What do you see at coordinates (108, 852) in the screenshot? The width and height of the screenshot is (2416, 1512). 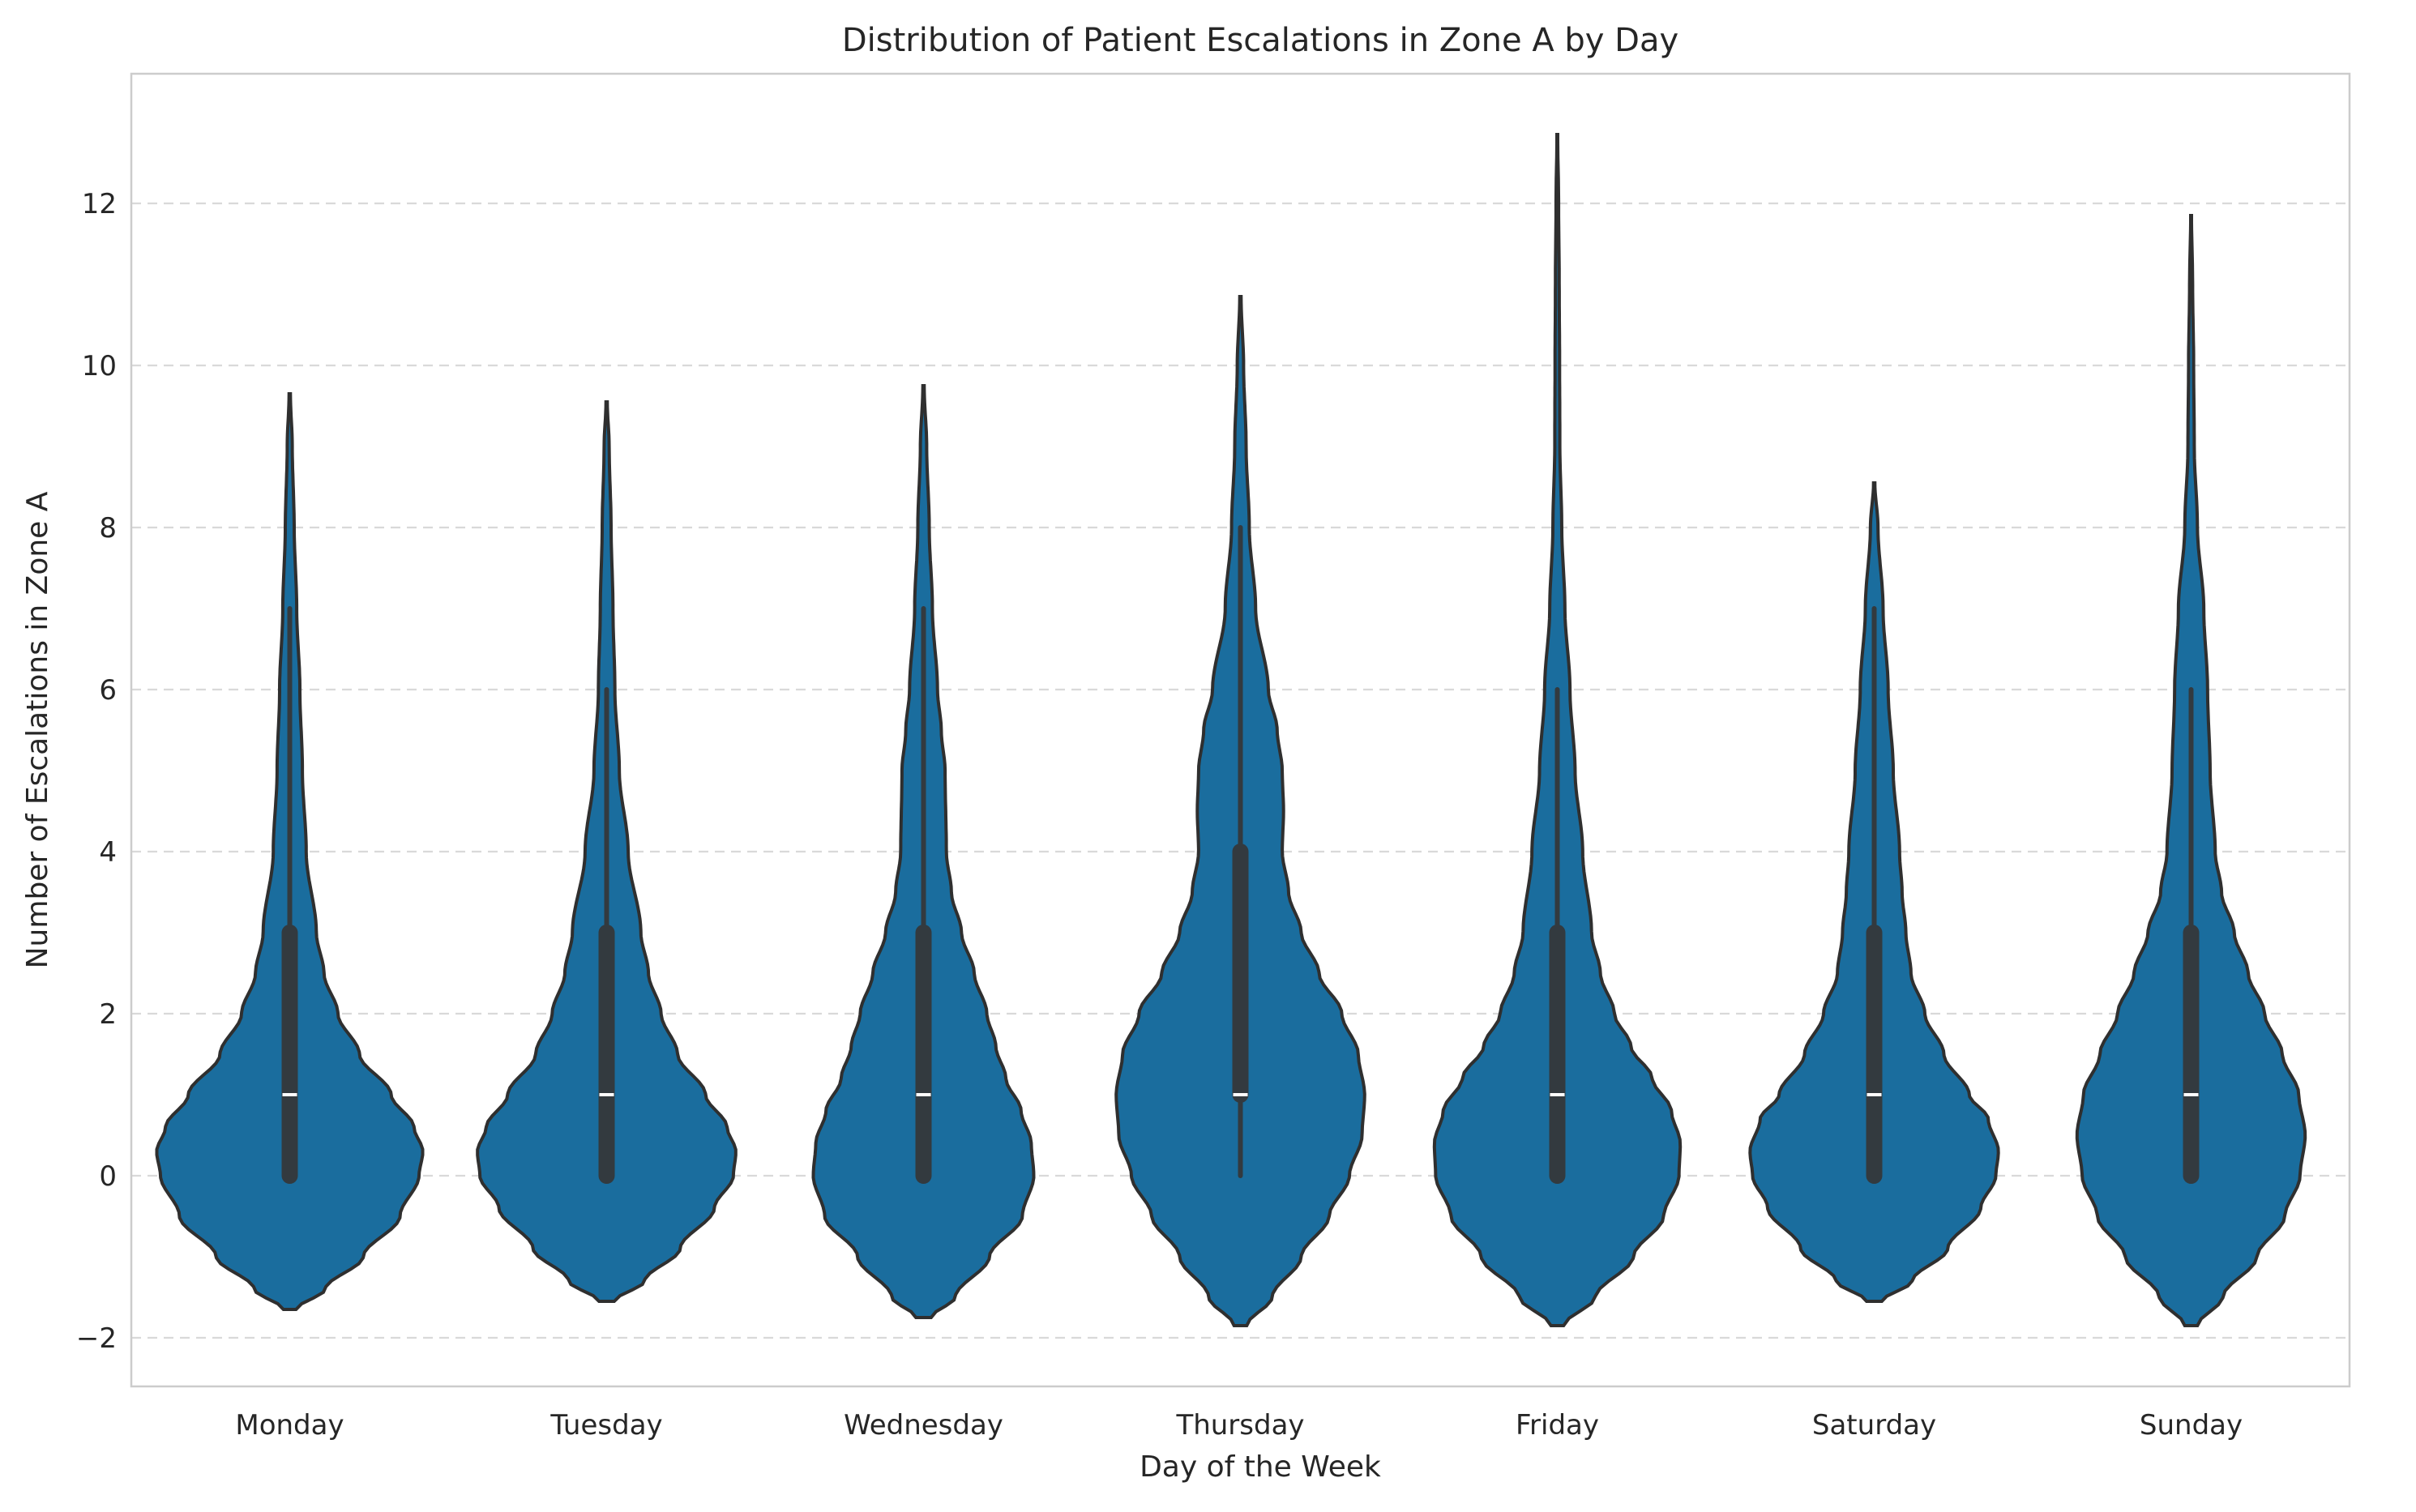 I see `y-tick-label: 4` at bounding box center [108, 852].